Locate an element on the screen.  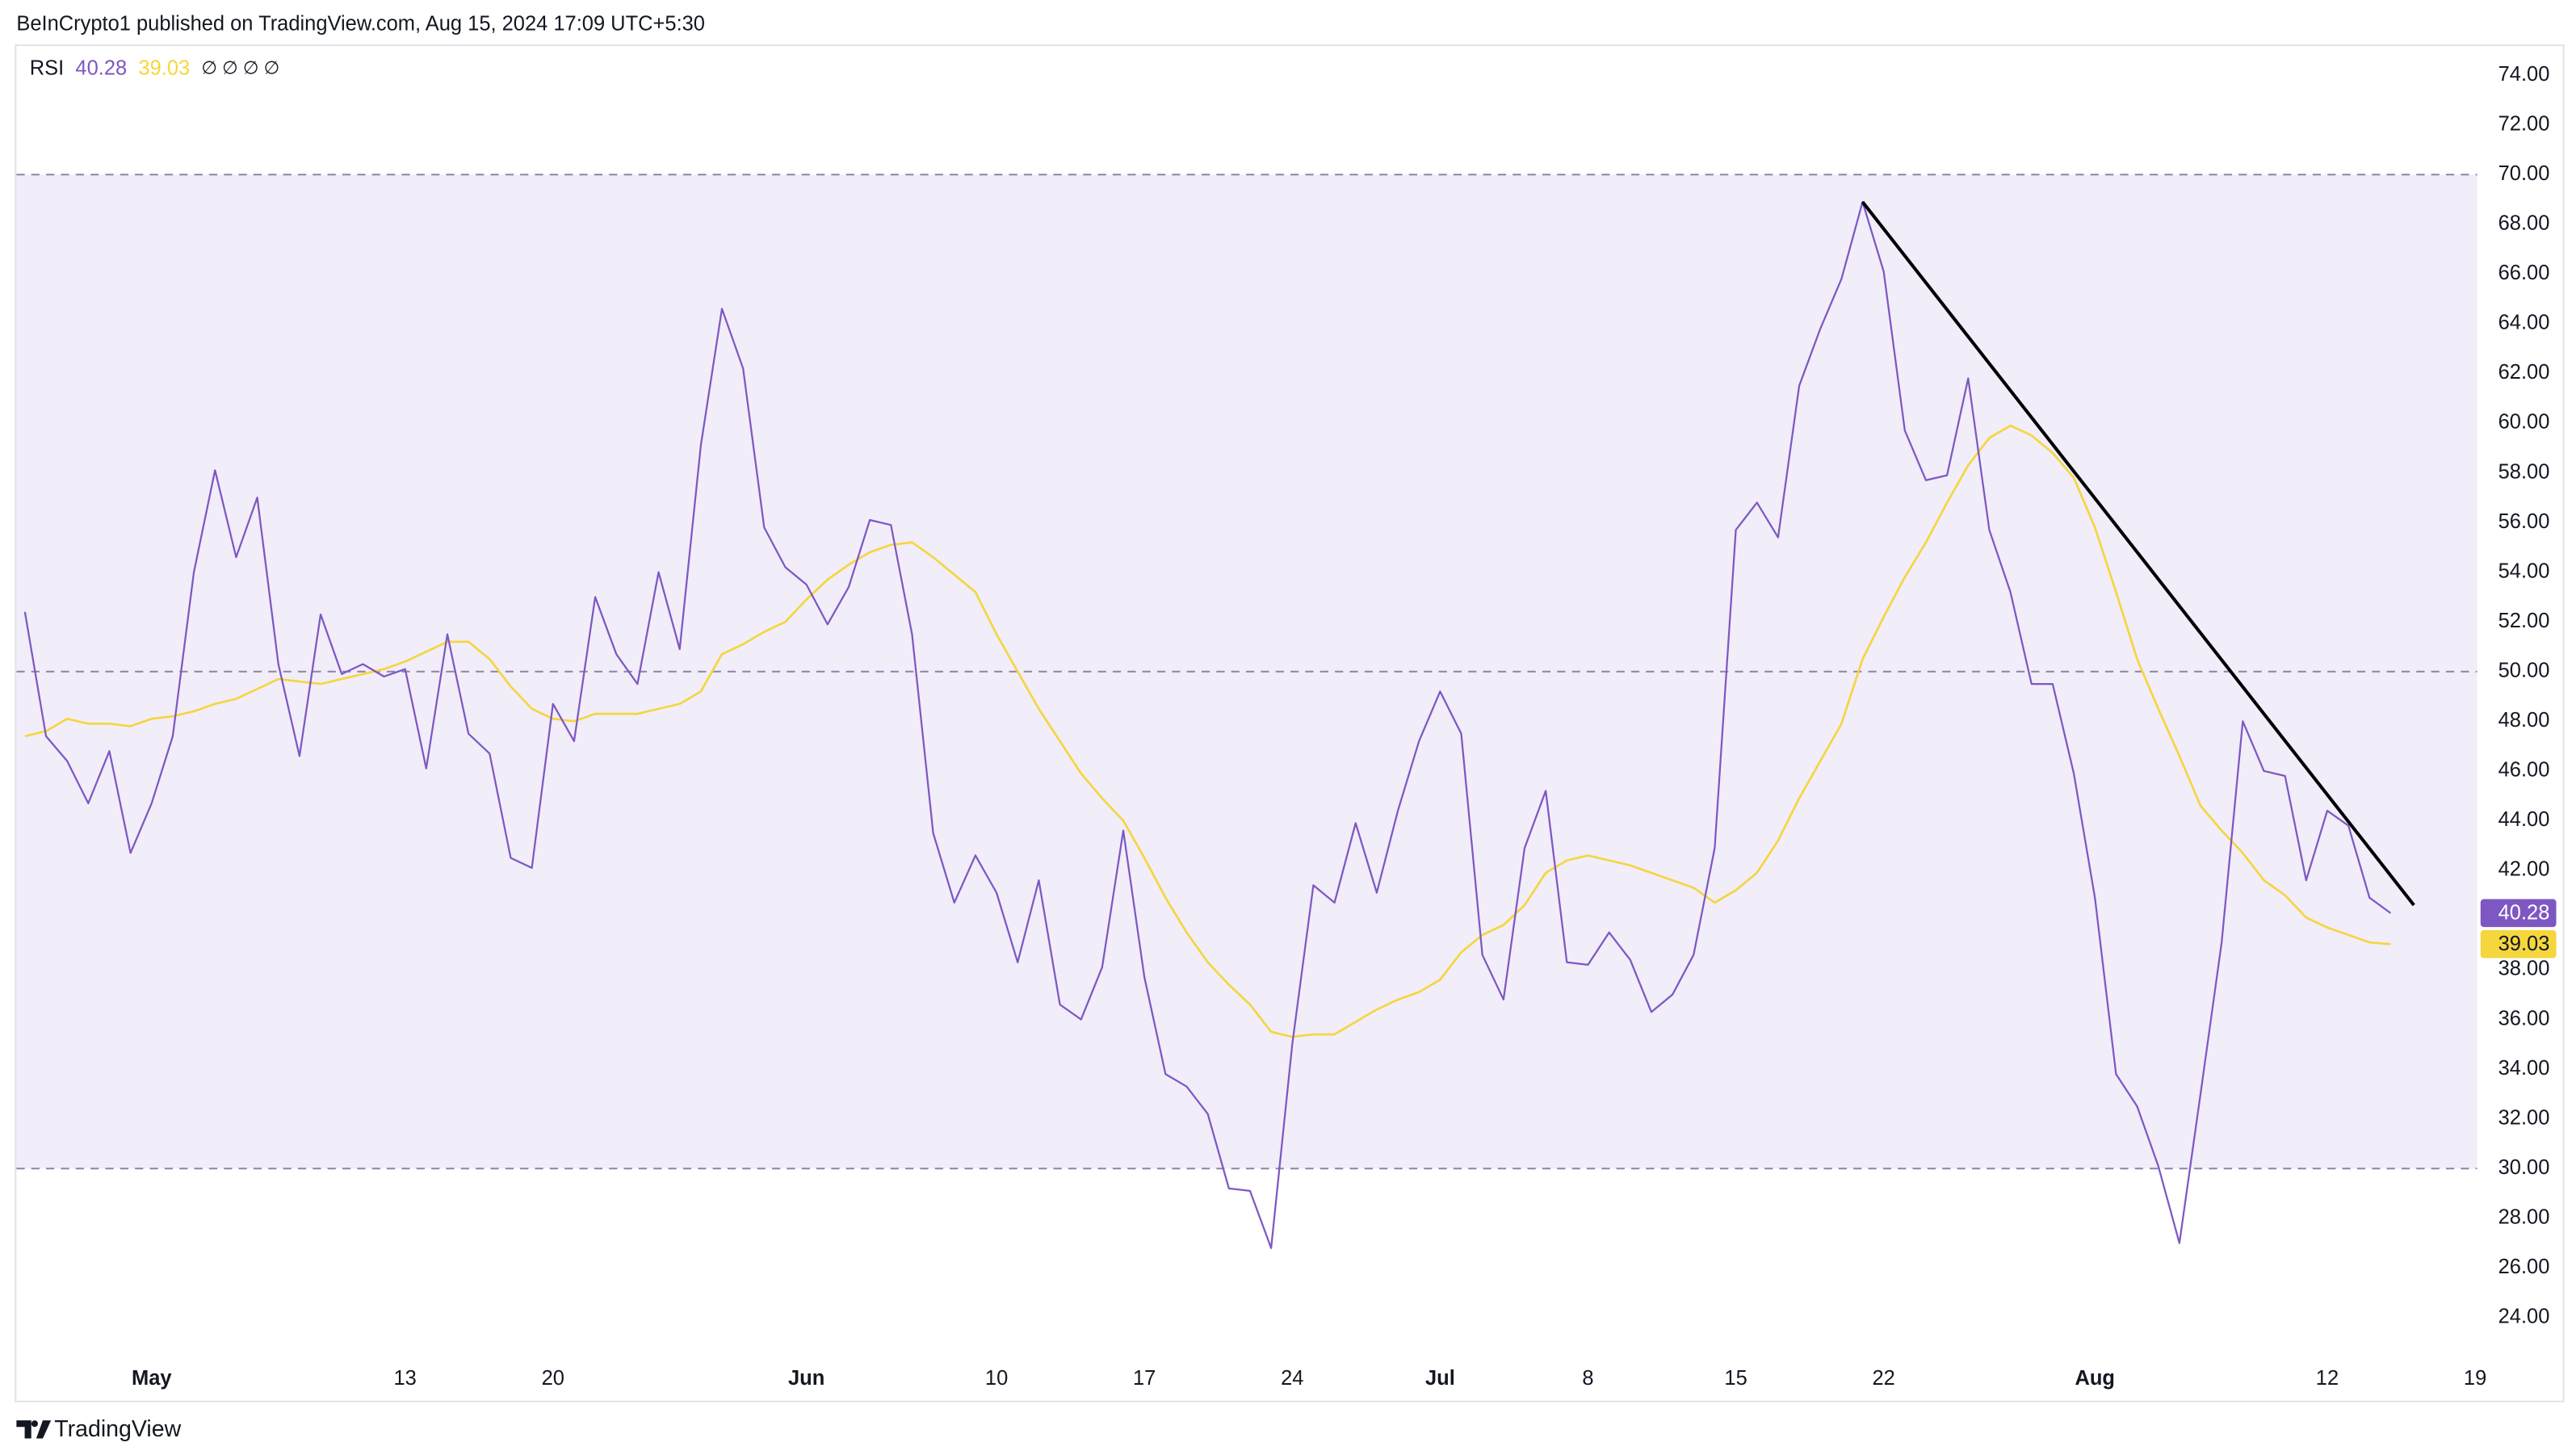
x-tick-label: Jul is located at coordinates (1440, 1378).